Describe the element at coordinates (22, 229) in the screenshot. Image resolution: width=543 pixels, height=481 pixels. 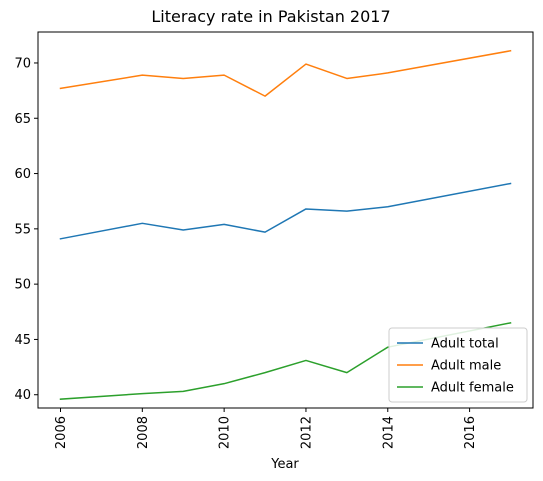
I see `y-tick-label: 55` at that location.